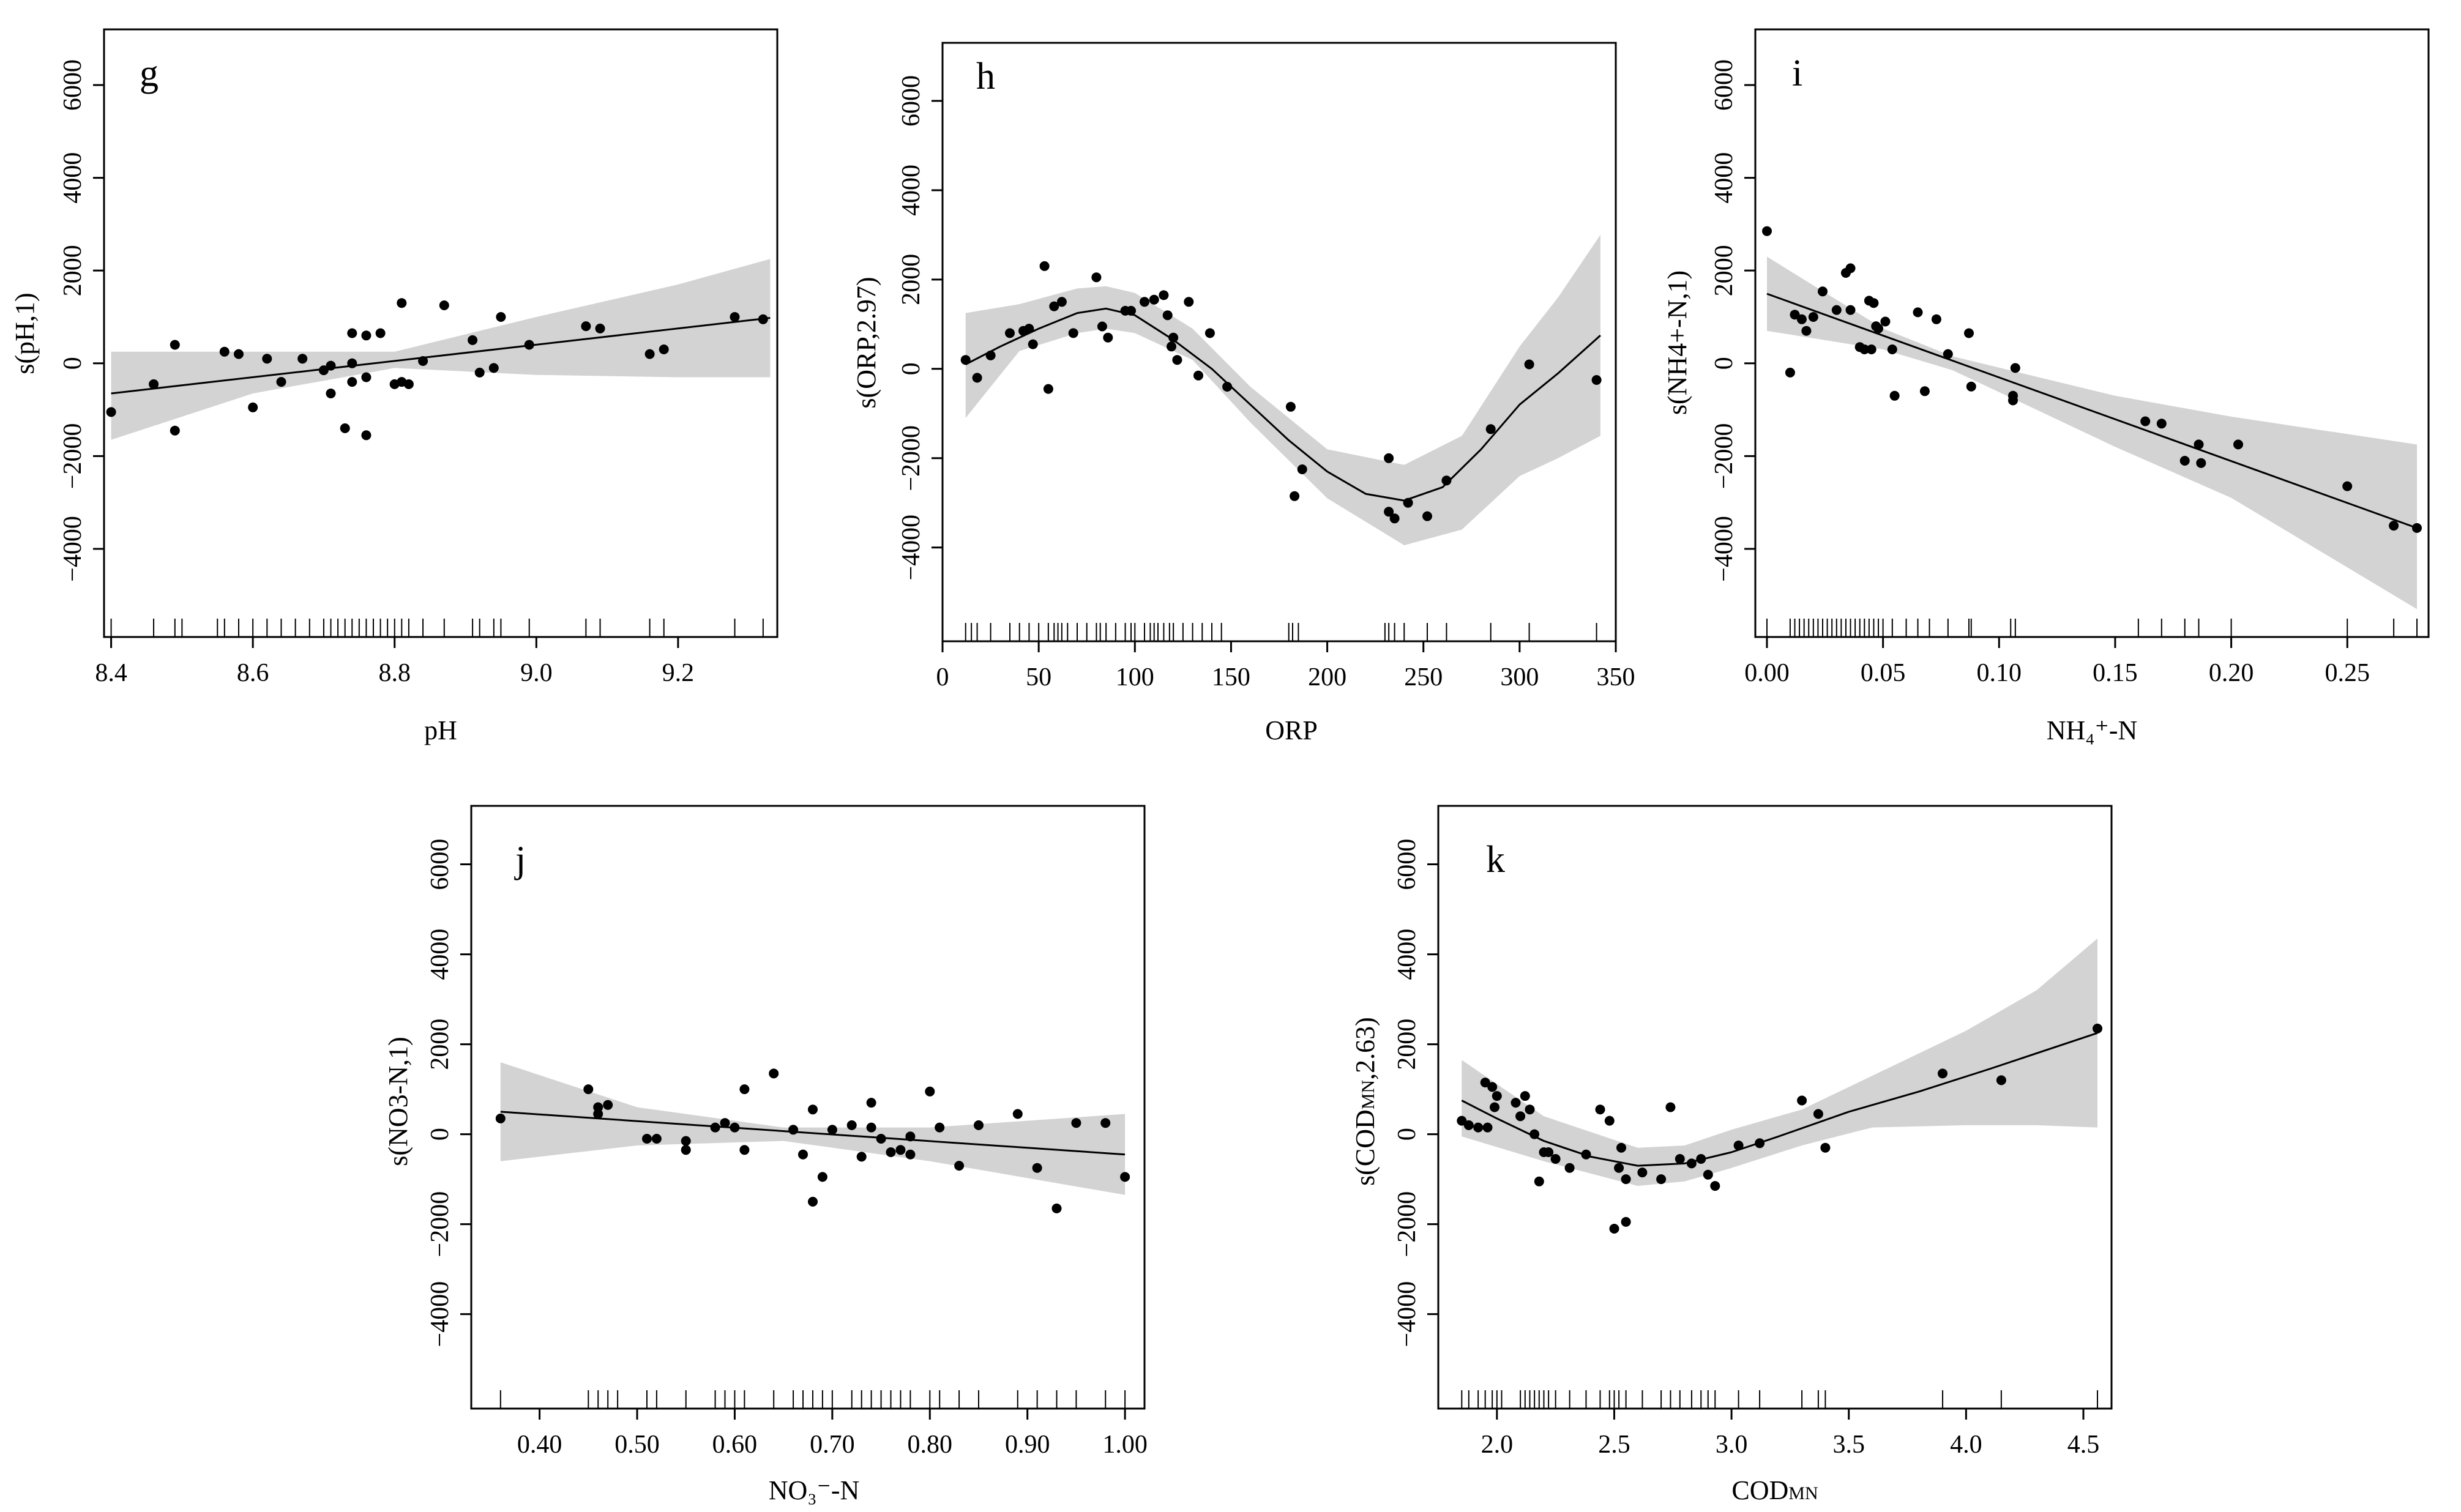 Image resolution: width=2461 pixels, height=1512 pixels. What do you see at coordinates (1407, 955) in the screenshot?
I see `y-tick-label: 4000` at bounding box center [1407, 955].